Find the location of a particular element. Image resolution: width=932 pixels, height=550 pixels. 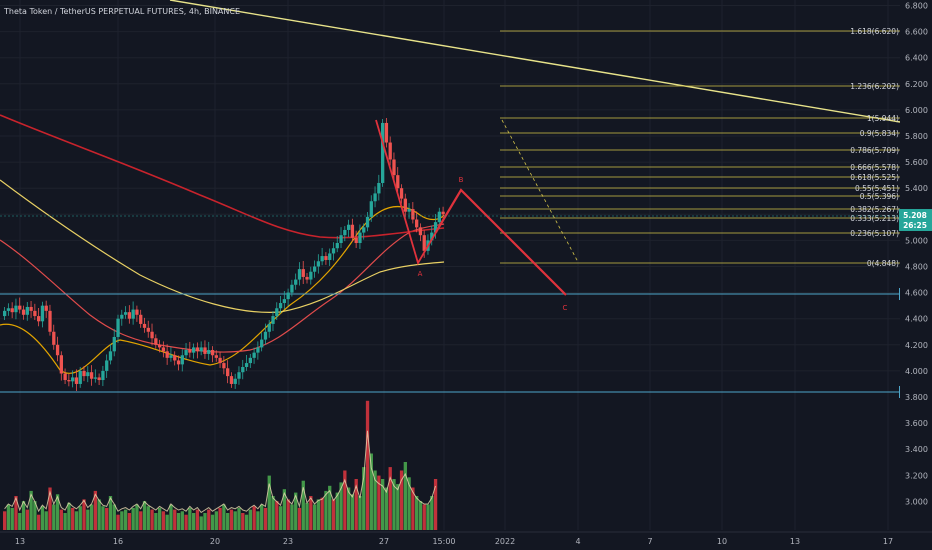

wave-path-projection is located at coordinates (501, 242).